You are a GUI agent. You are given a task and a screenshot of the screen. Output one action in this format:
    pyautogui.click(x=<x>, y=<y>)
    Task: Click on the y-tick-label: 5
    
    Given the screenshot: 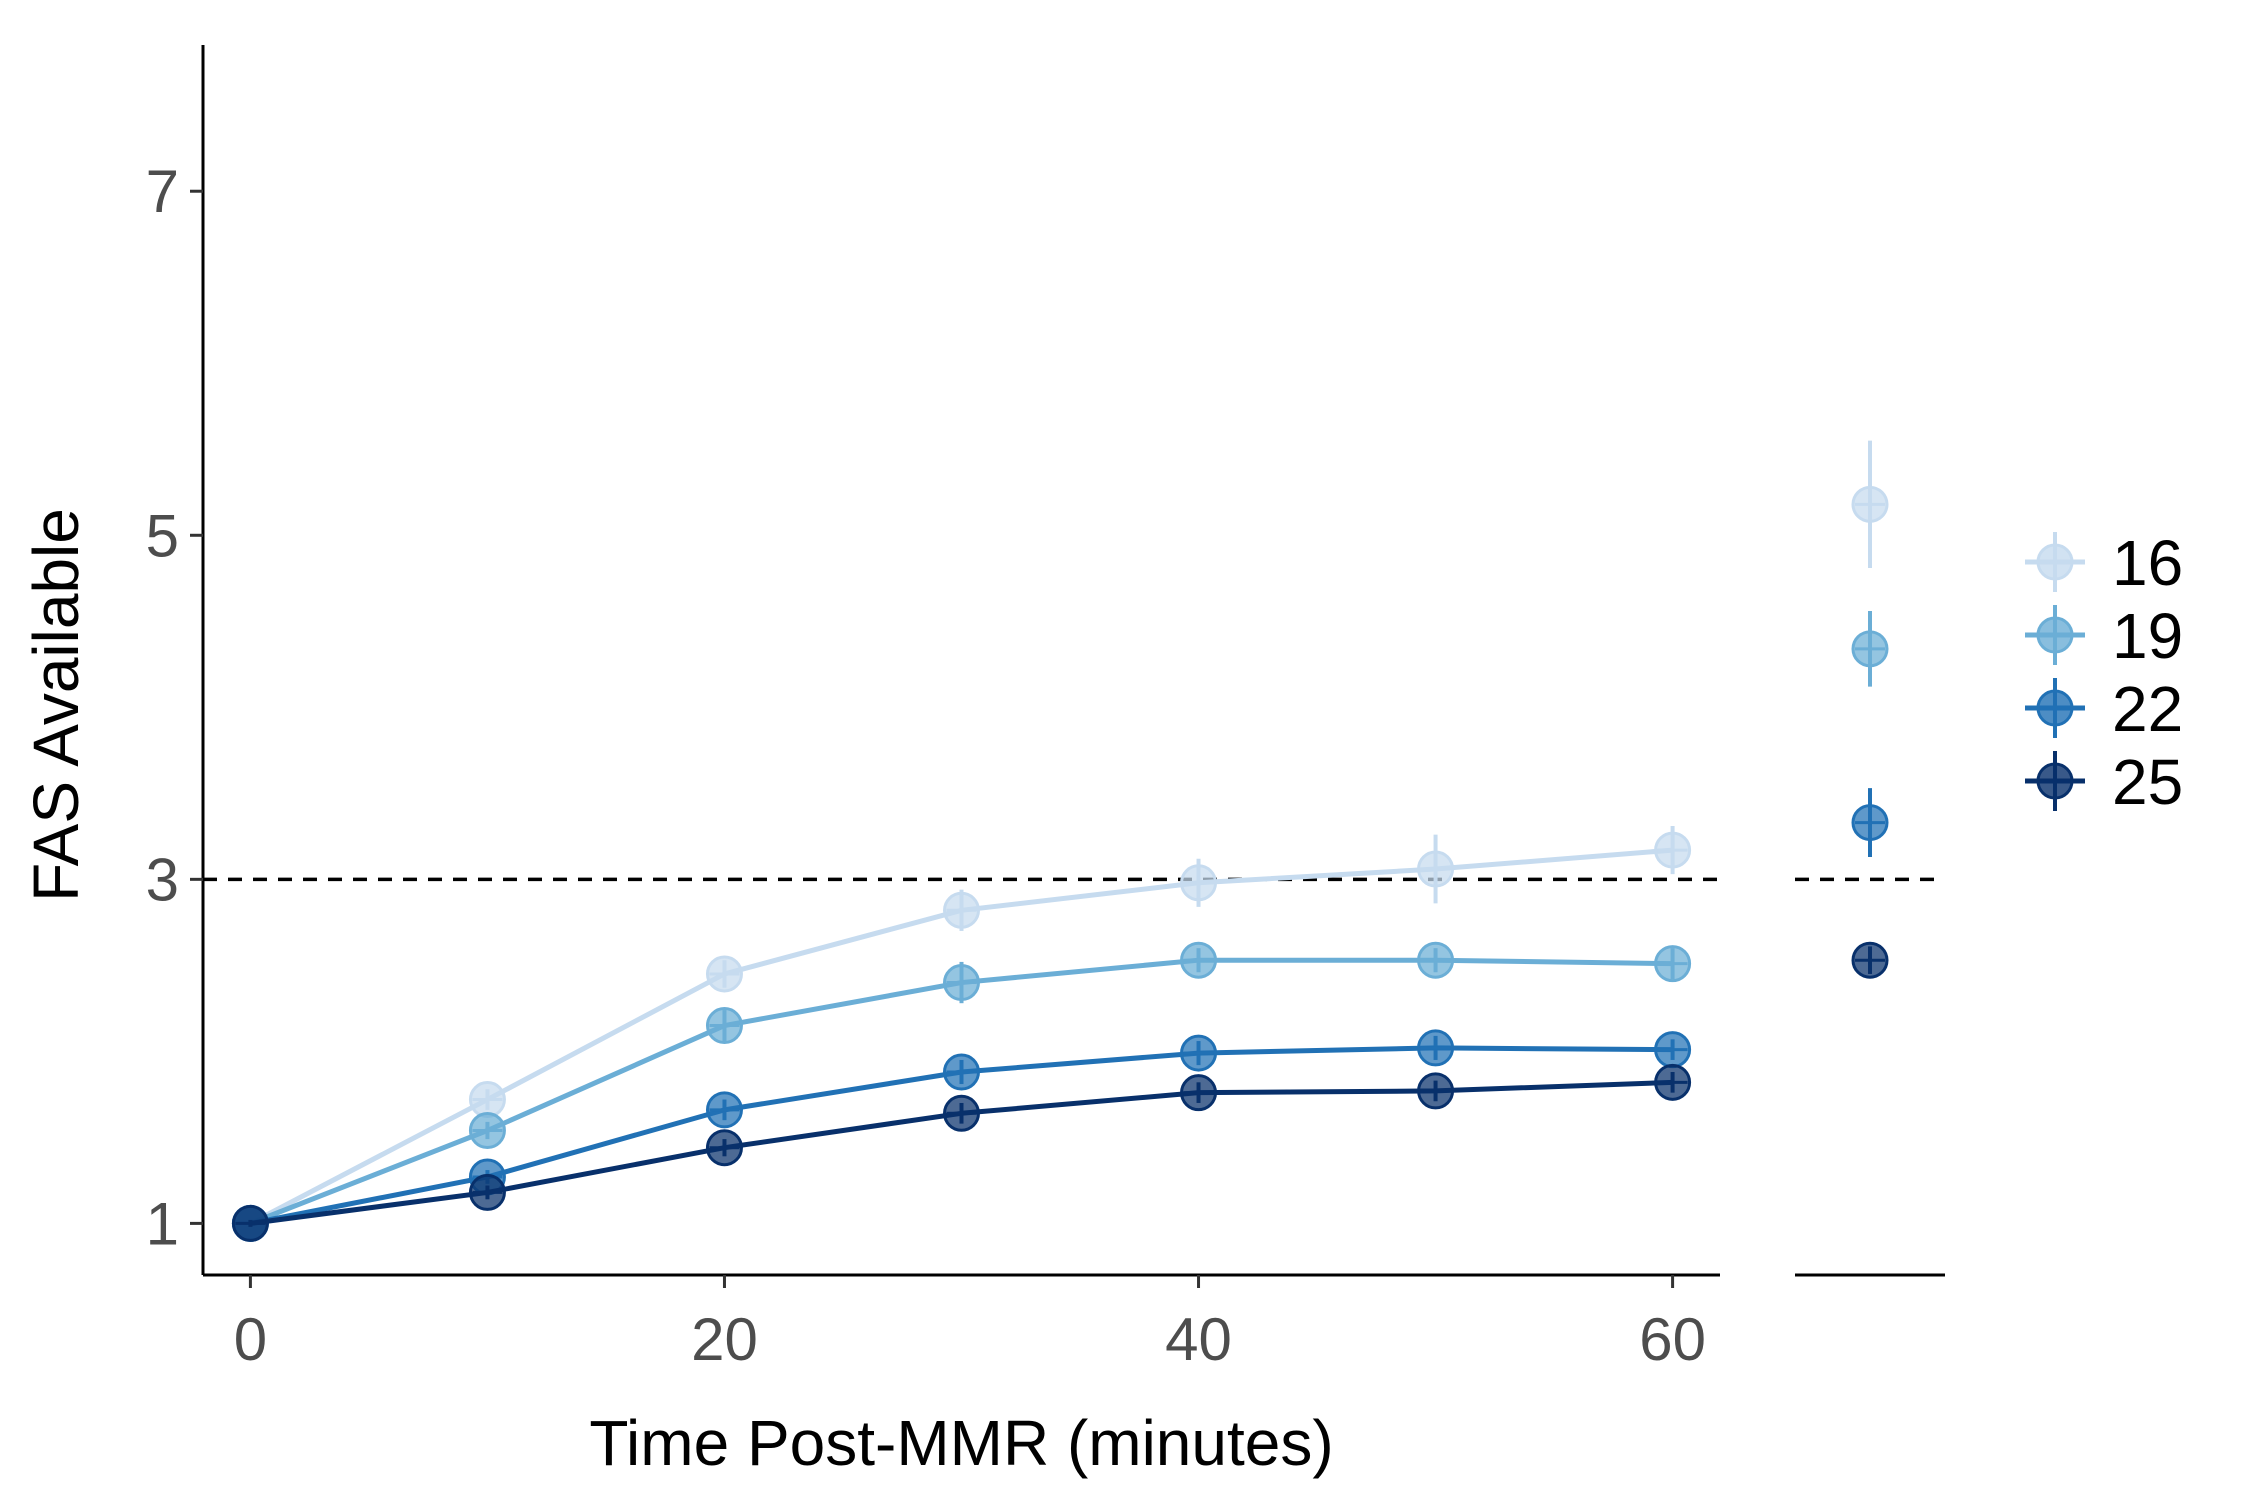 What is the action you would take?
    pyautogui.click(x=162, y=535)
    